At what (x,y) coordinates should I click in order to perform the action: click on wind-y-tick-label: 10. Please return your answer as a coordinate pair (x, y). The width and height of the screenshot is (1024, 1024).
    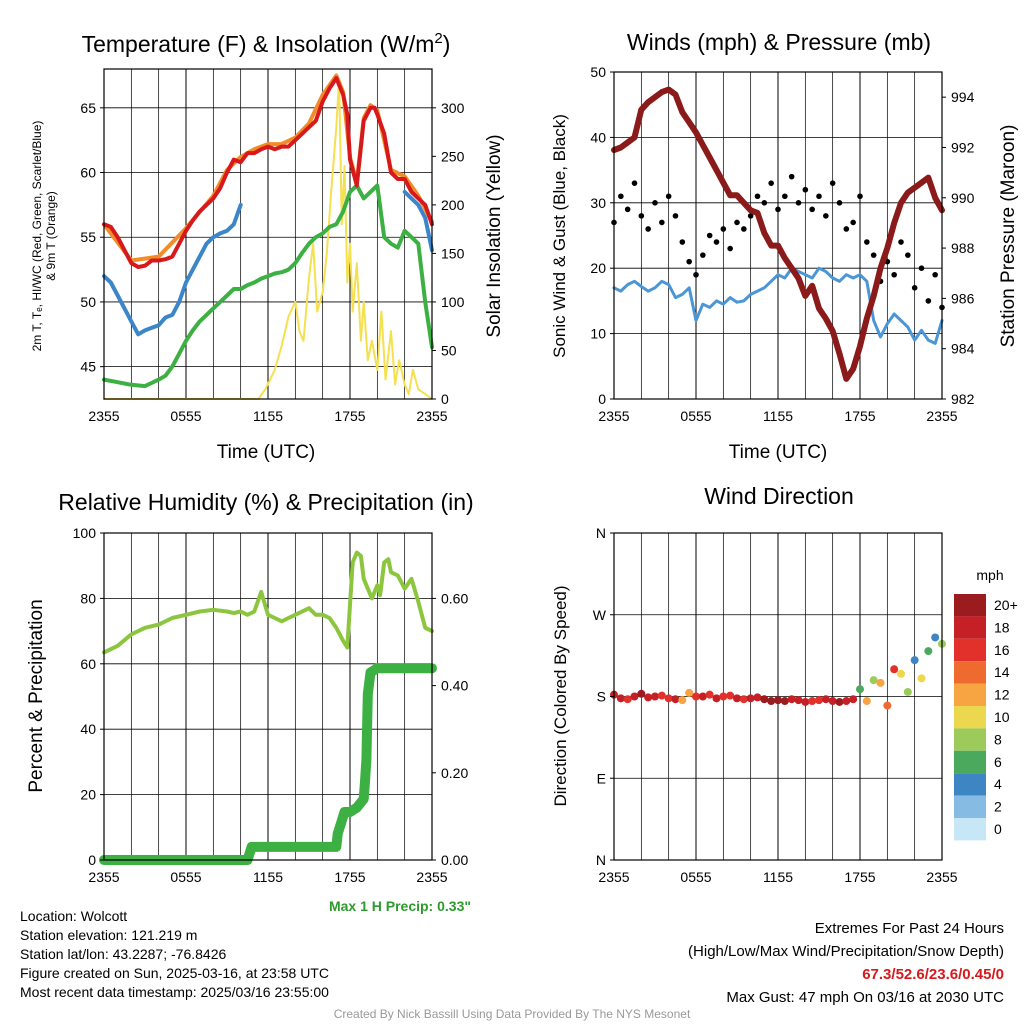
    Looking at the image, I should click on (598, 334).